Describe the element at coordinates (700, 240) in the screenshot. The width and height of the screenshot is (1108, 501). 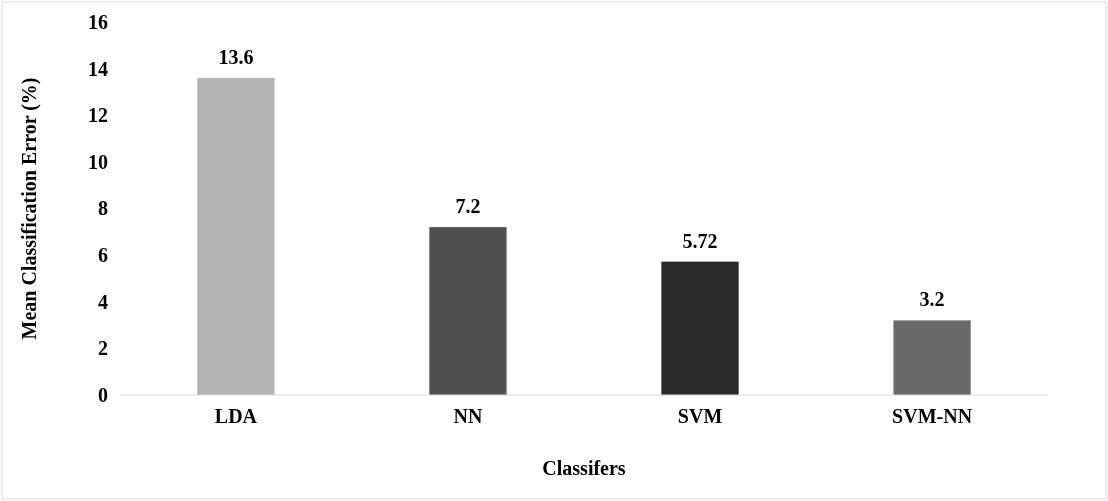
I see `data-label: 5.72` at that location.